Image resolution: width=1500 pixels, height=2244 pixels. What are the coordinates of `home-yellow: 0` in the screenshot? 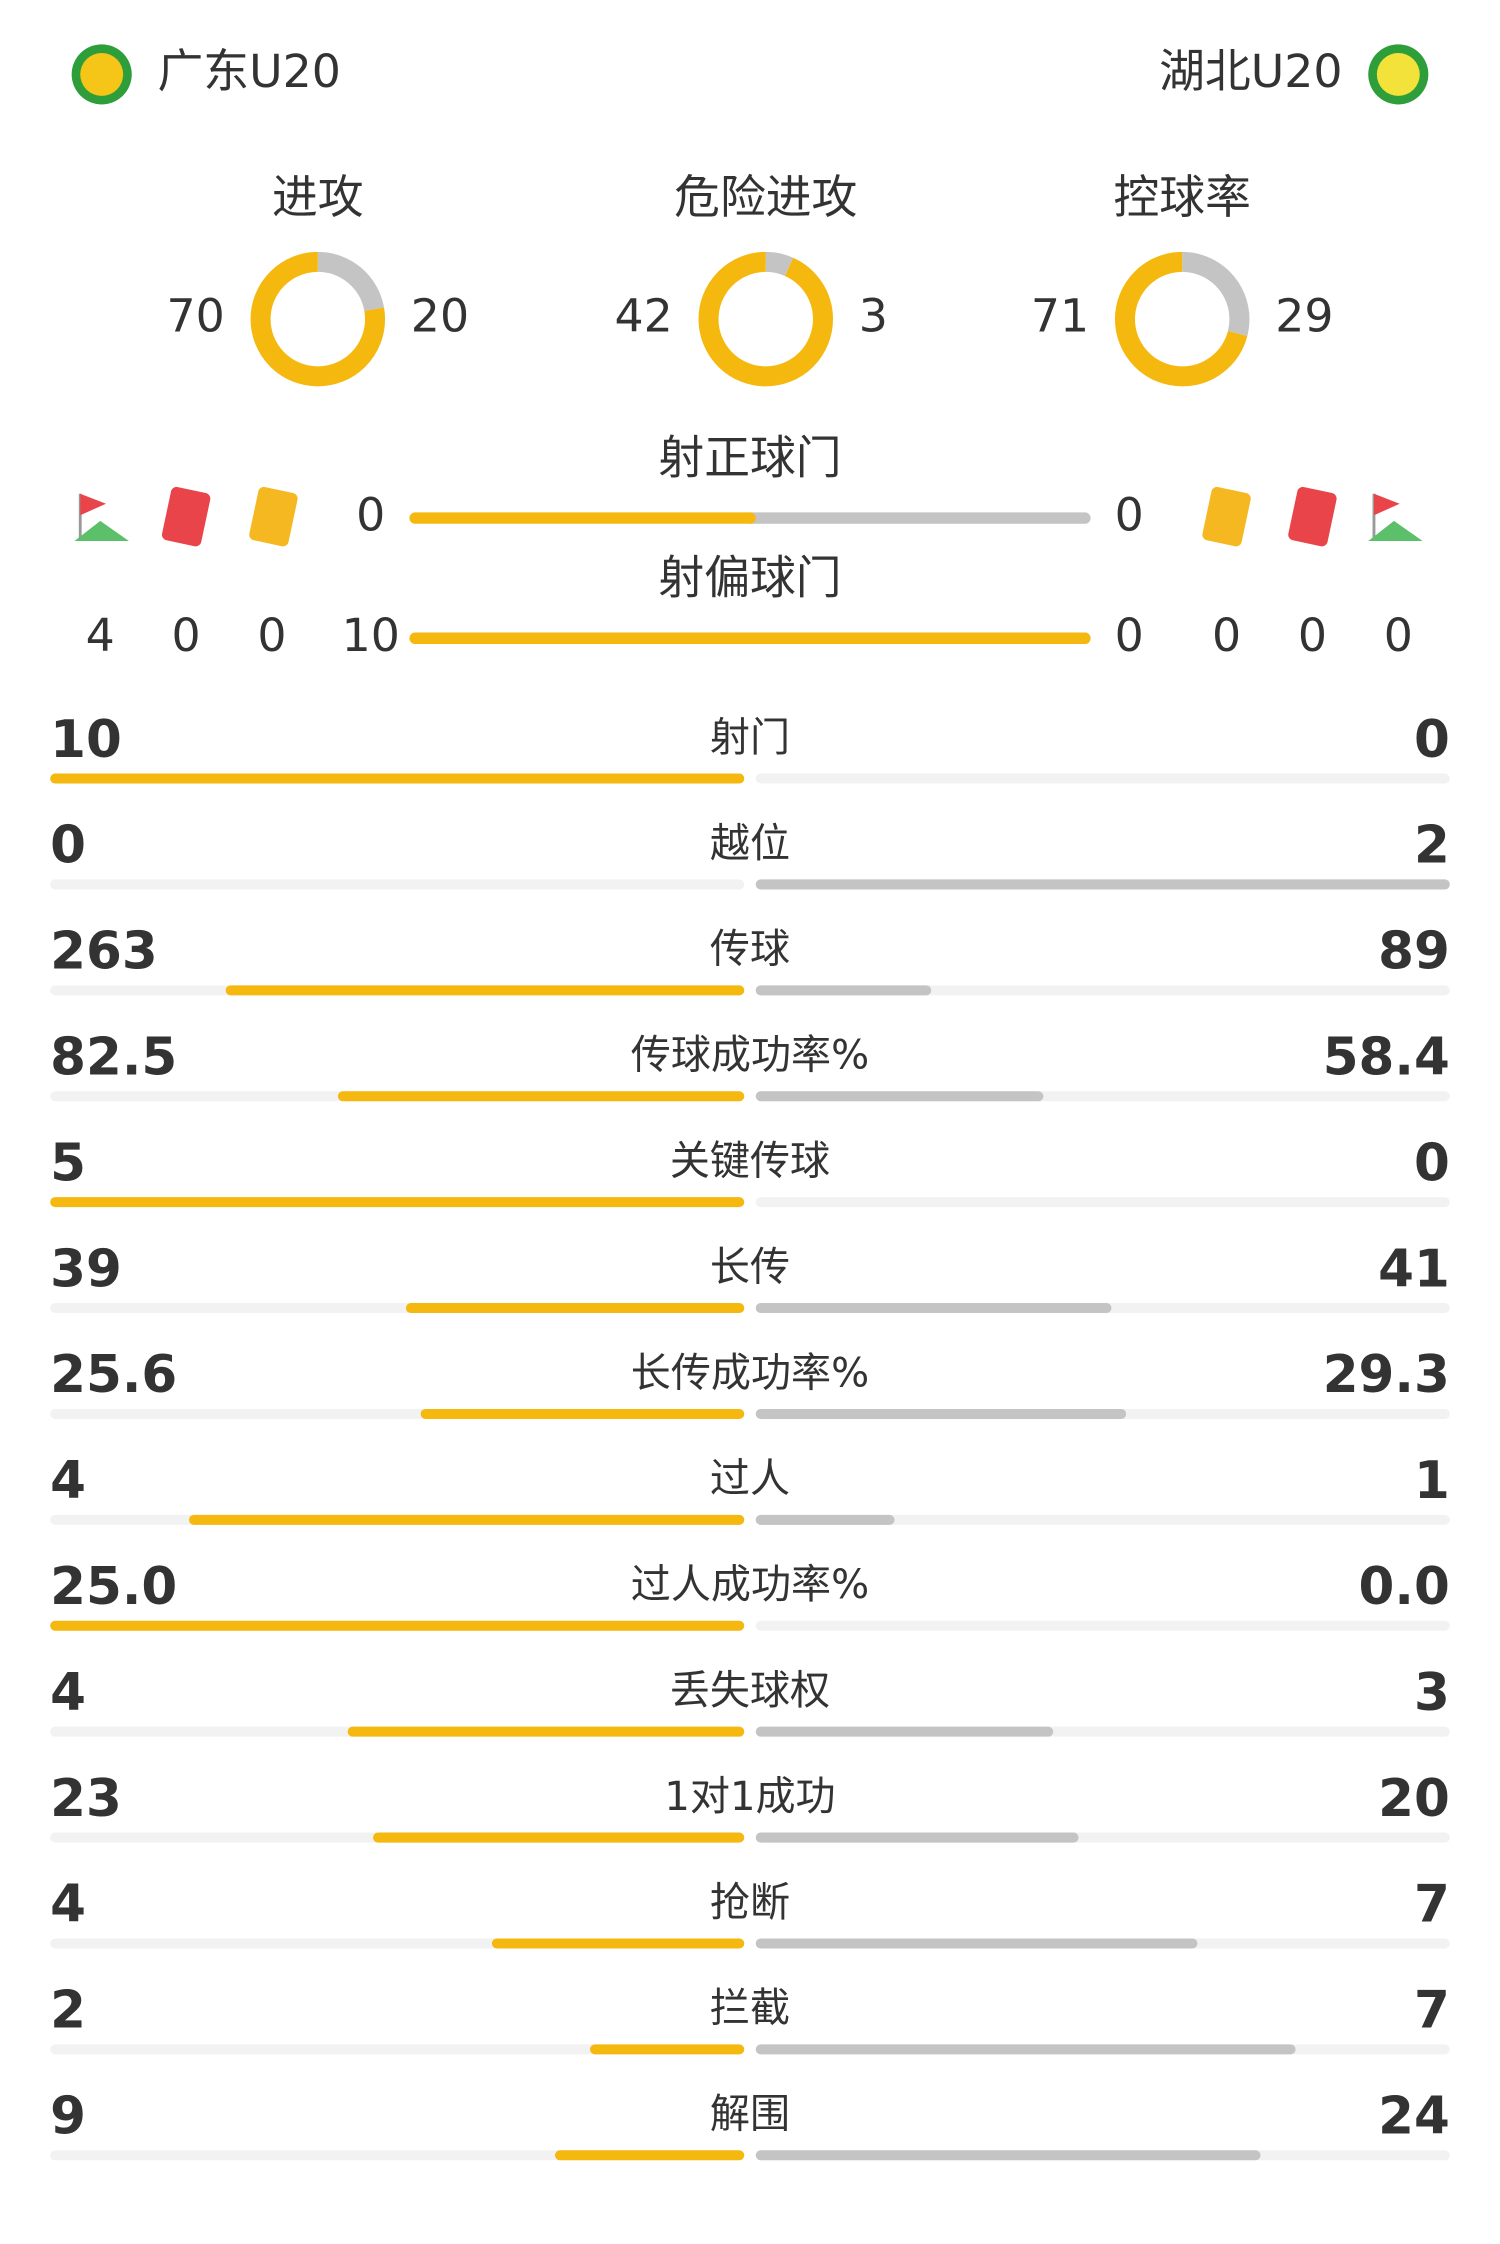 It's located at (271, 635).